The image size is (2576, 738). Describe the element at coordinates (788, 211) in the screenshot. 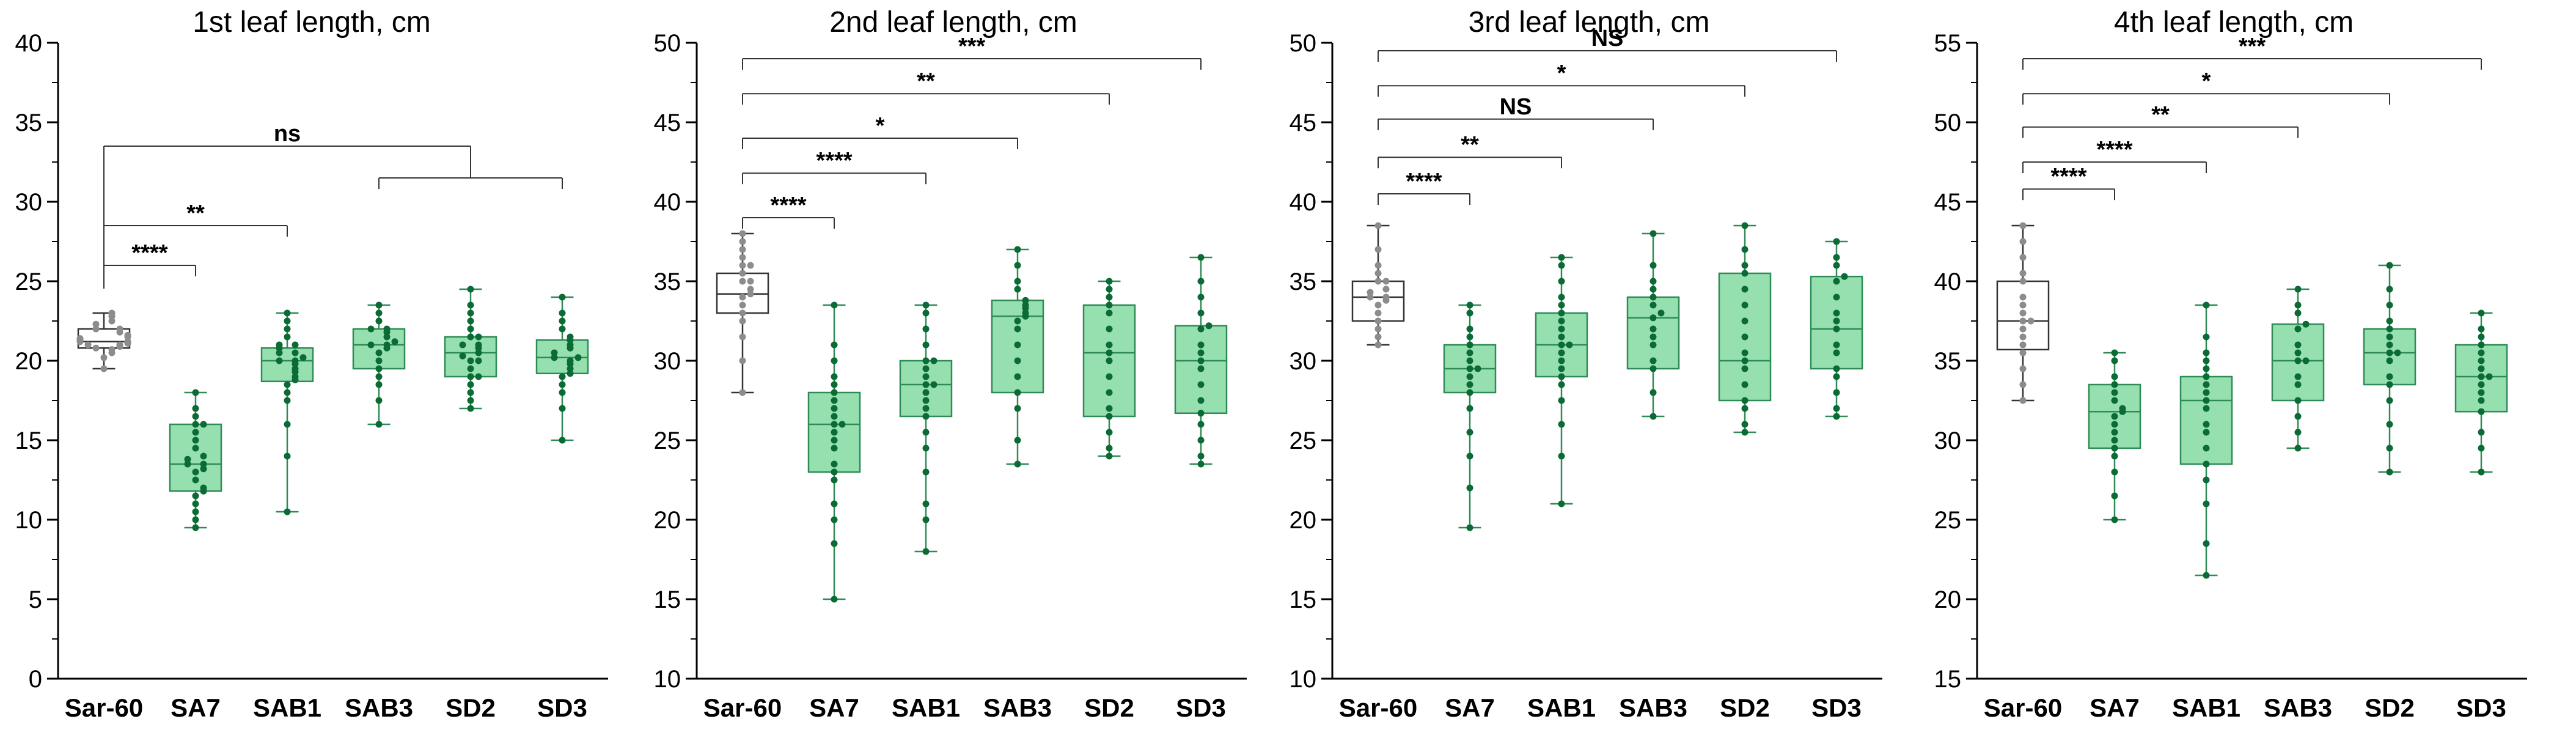

I see `significance-bracket: ****` at that location.